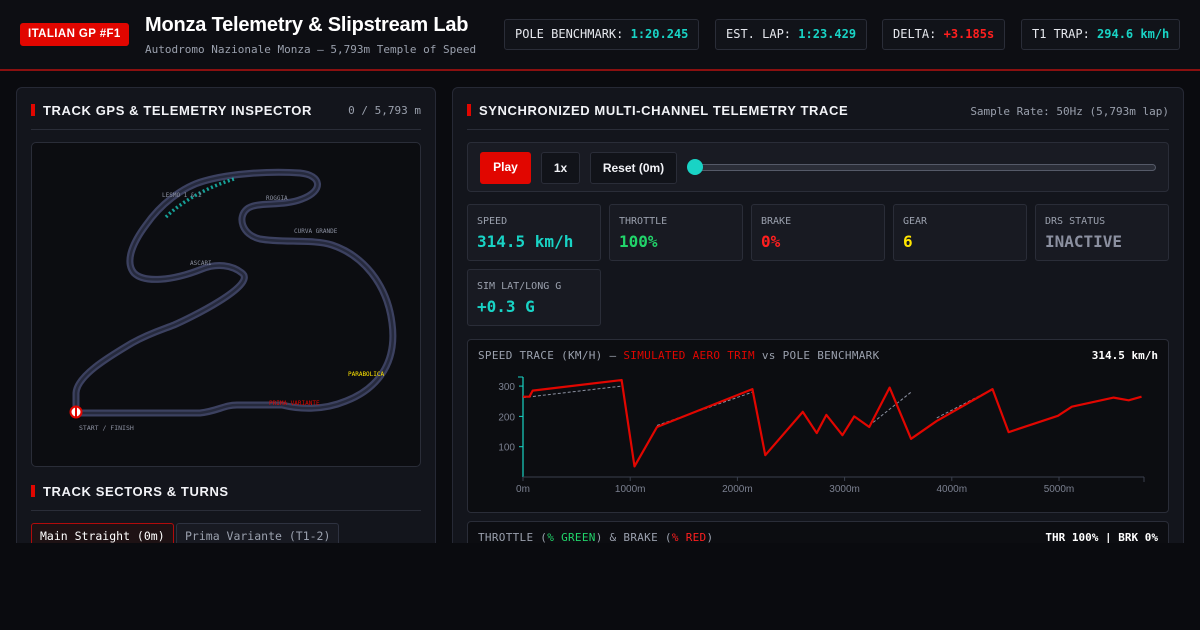 The image size is (1200, 630). I want to click on brake-value: 0%, so click(771, 241).